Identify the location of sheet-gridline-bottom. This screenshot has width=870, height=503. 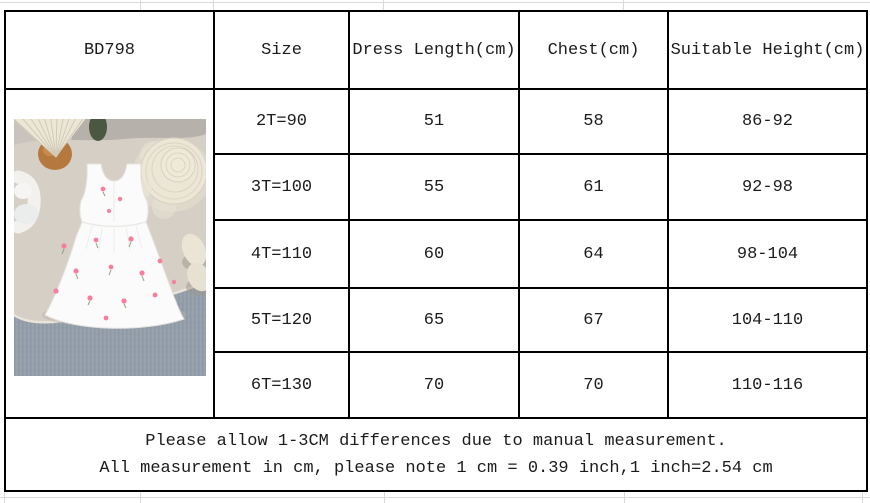
(435, 497).